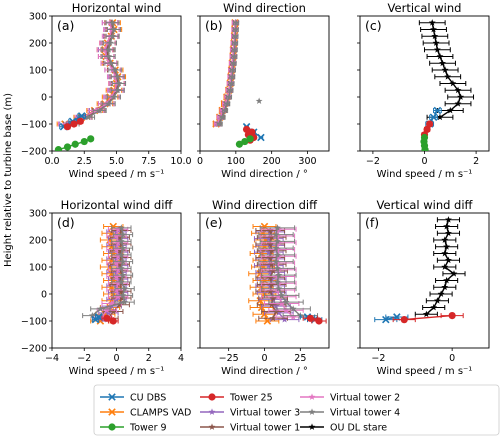  I want to click on legend-label: Virtual tower 4, so click(365, 413).